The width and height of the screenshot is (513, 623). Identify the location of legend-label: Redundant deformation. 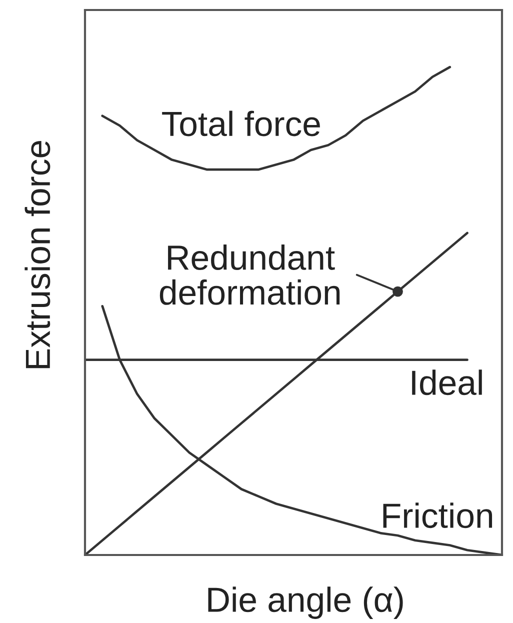
(250, 274).